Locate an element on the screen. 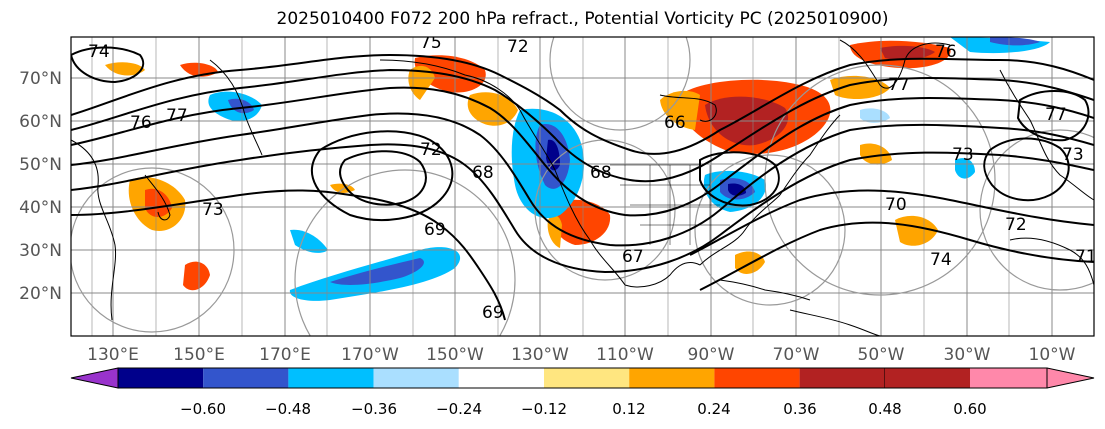 The width and height of the screenshot is (1105, 429). colorbar-tick-label: 0.36 is located at coordinates (799, 409).